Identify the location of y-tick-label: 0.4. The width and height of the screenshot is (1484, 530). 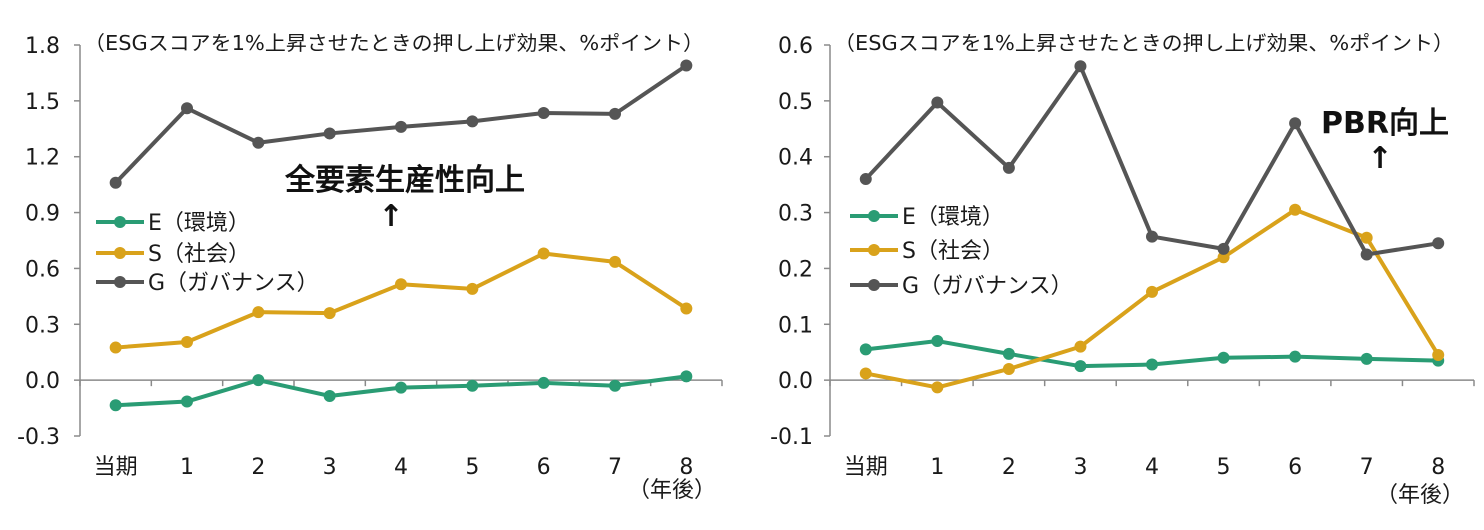
(795, 158).